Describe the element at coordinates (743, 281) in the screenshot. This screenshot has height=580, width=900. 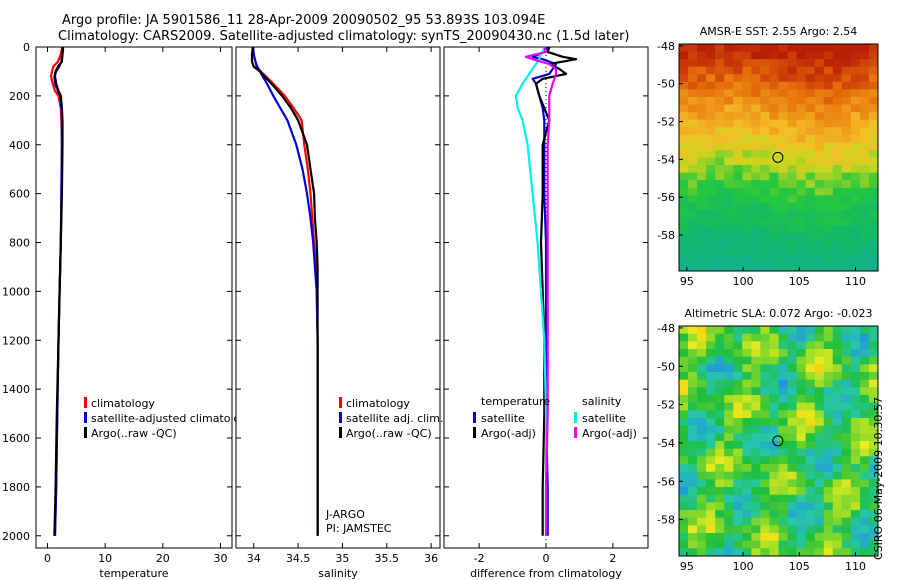
I see `x-tick-label: 100` at that location.